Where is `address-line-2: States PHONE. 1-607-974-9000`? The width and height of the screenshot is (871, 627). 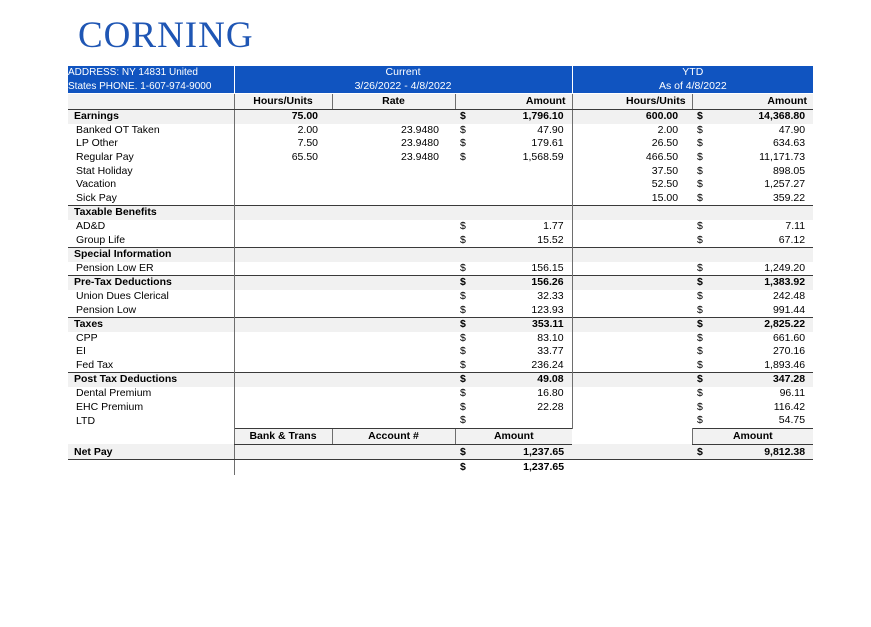
address-line-2: States PHONE. 1-607-974-9000 is located at coordinates (140, 86).